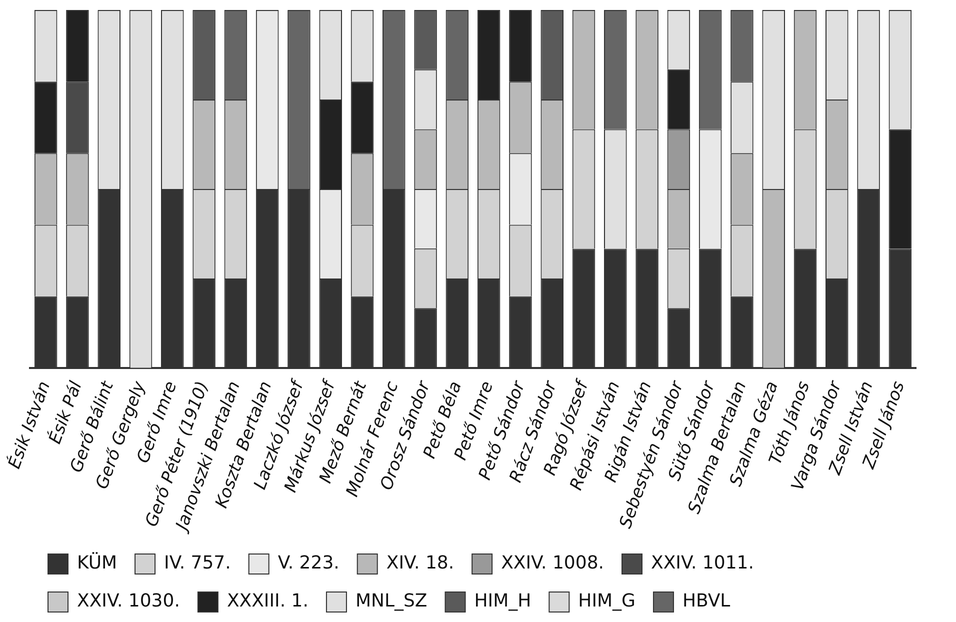 This screenshot has height=622, width=956. What do you see at coordinates (128, 601) in the screenshot?
I see `legend-label: XXIV. 1030.` at bounding box center [128, 601].